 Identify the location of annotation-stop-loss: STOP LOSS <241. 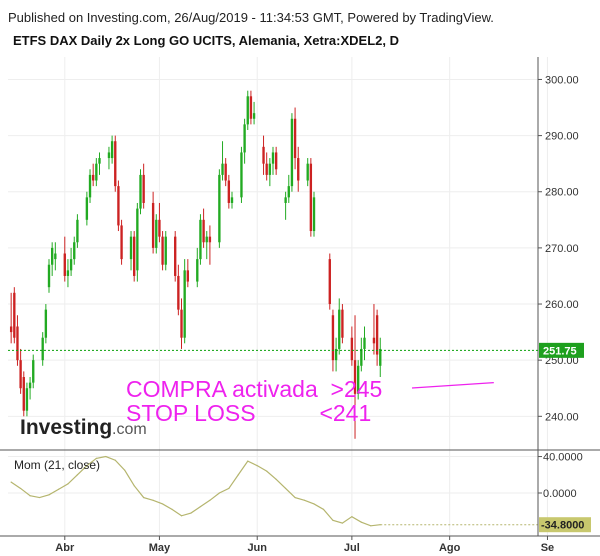
(248, 413).